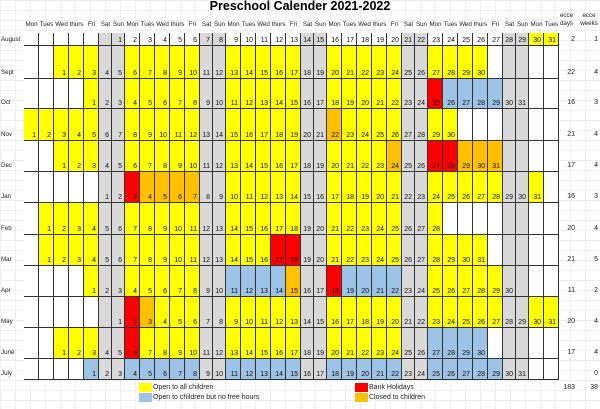  What do you see at coordinates (569, 387) in the screenshot?
I see `total-ecce-days: 183` at bounding box center [569, 387].